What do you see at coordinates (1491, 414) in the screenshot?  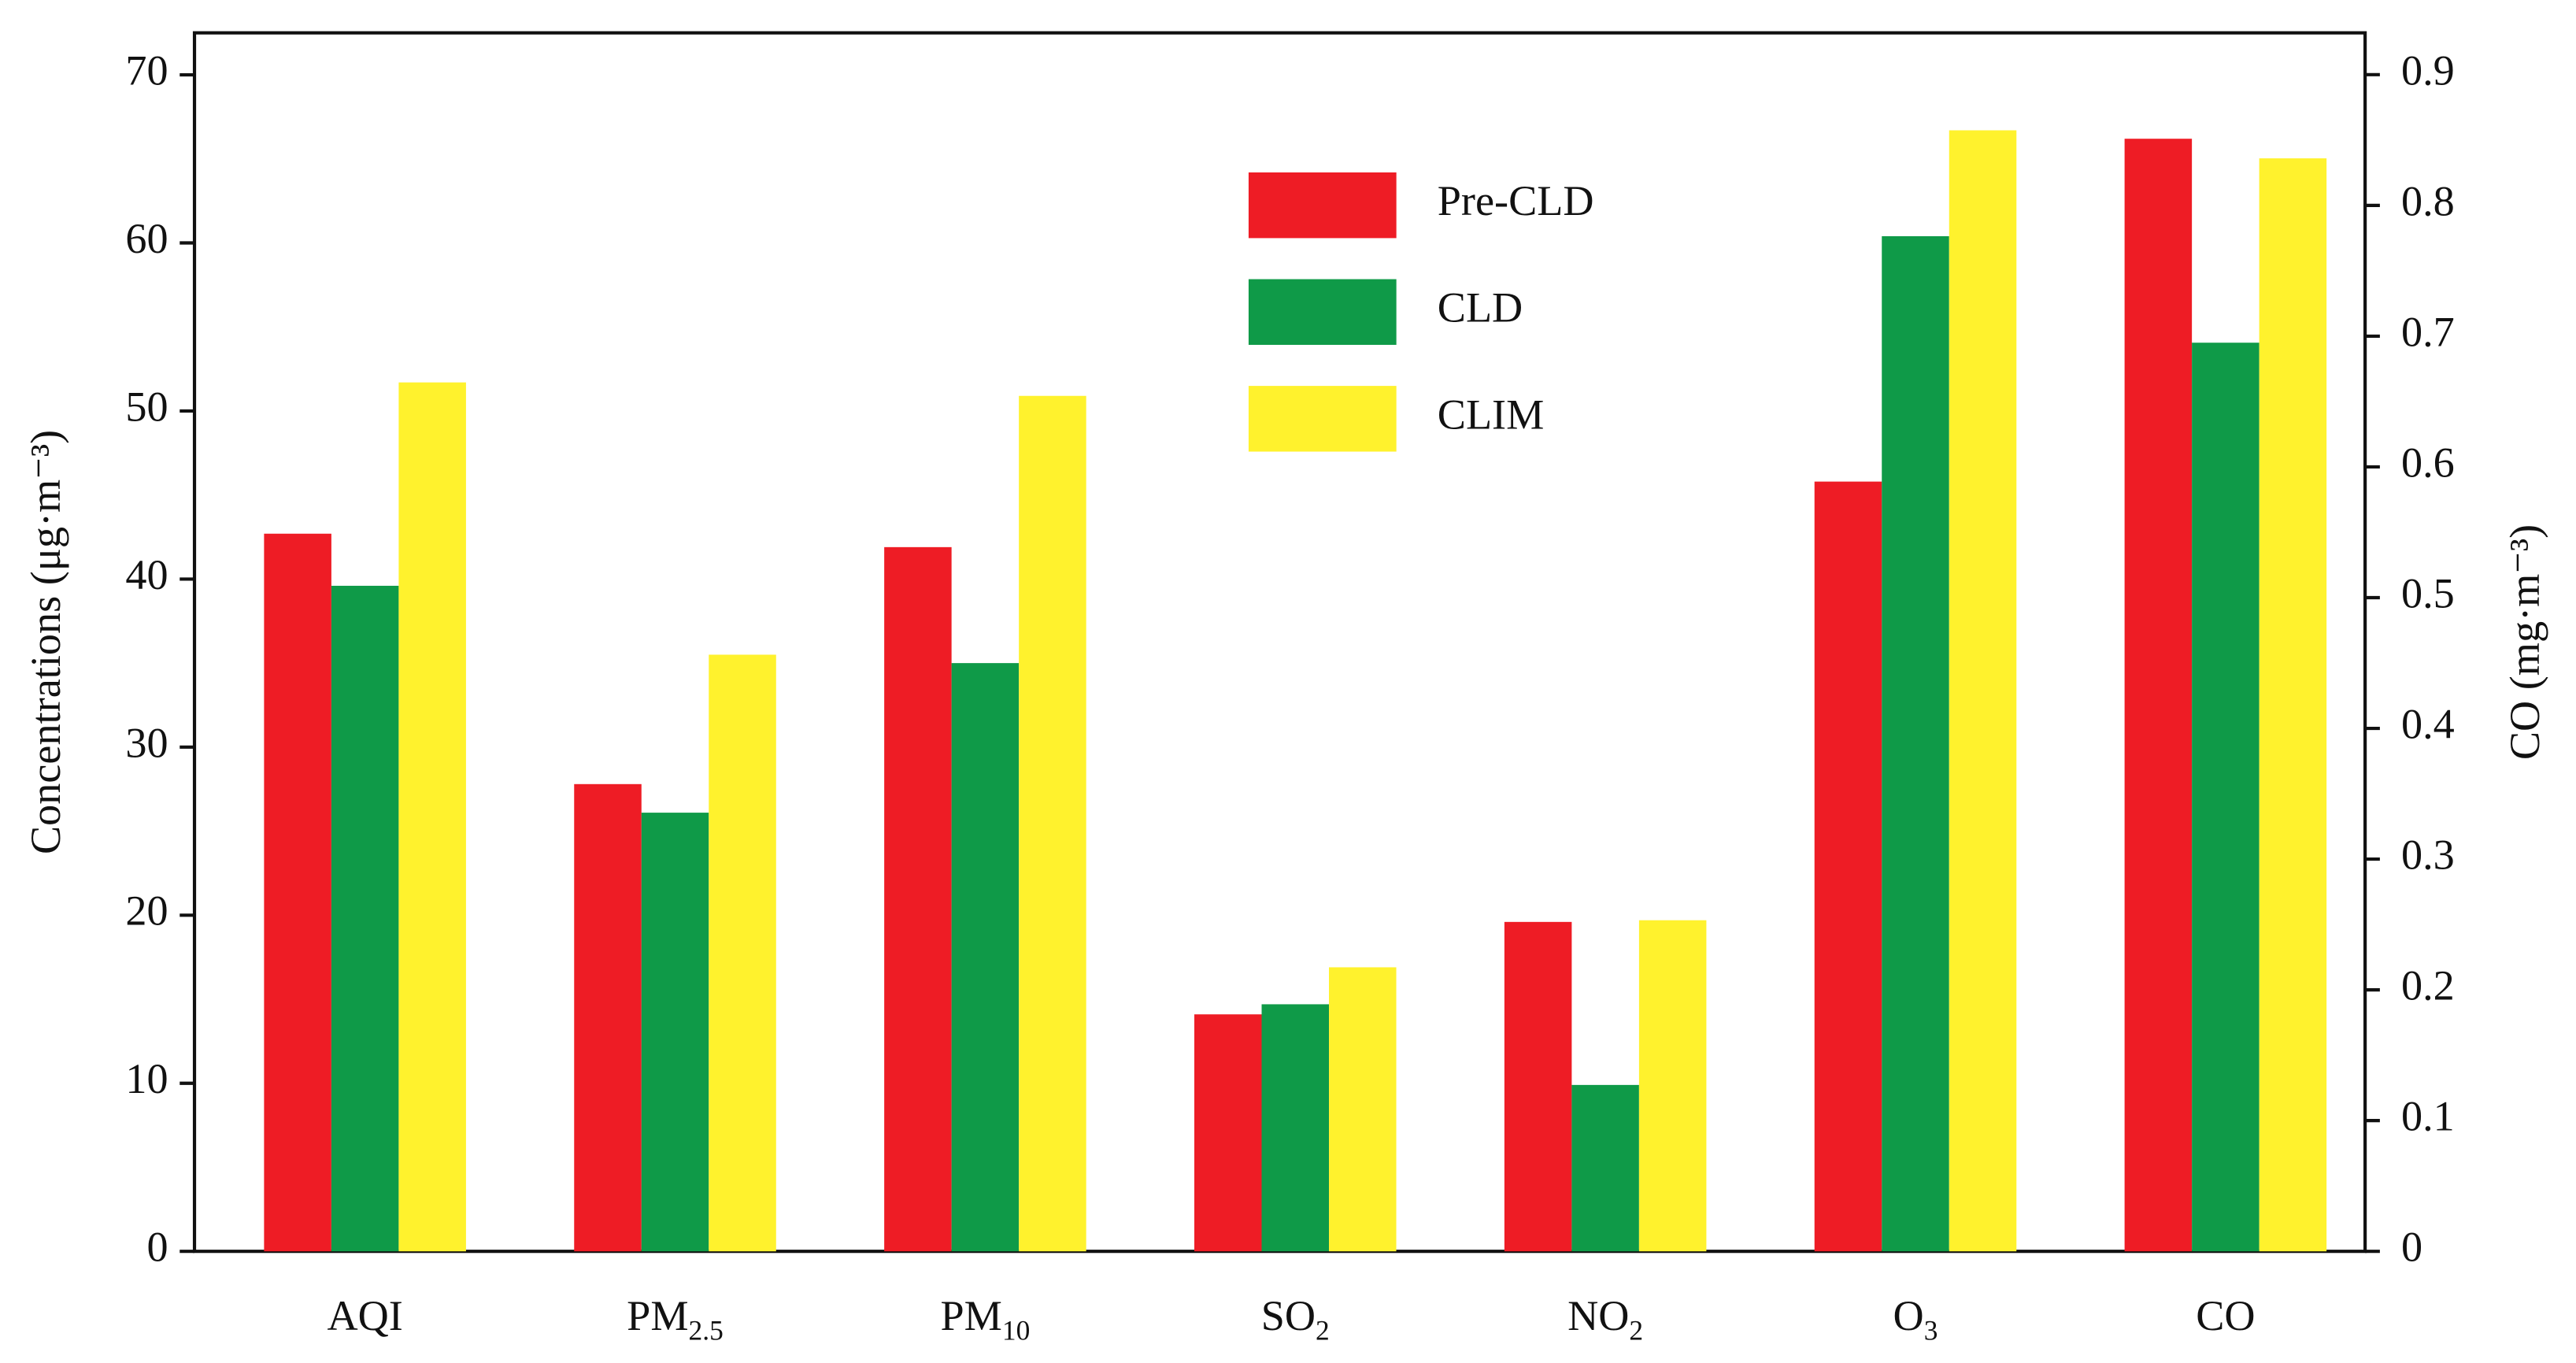 I see `legend-label: CLIM` at bounding box center [1491, 414].